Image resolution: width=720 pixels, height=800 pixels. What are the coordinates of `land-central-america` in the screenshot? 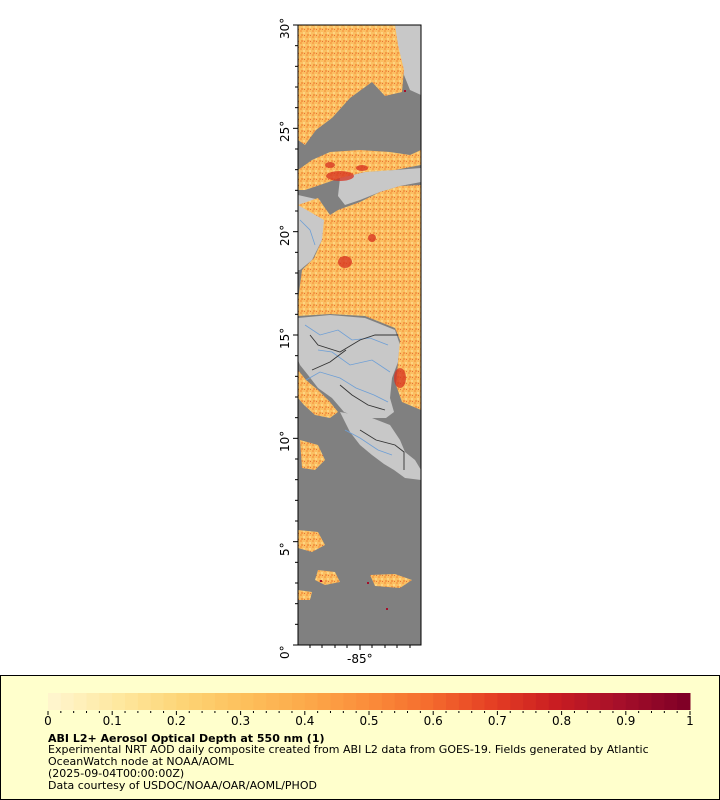 It's located at (359, 397).